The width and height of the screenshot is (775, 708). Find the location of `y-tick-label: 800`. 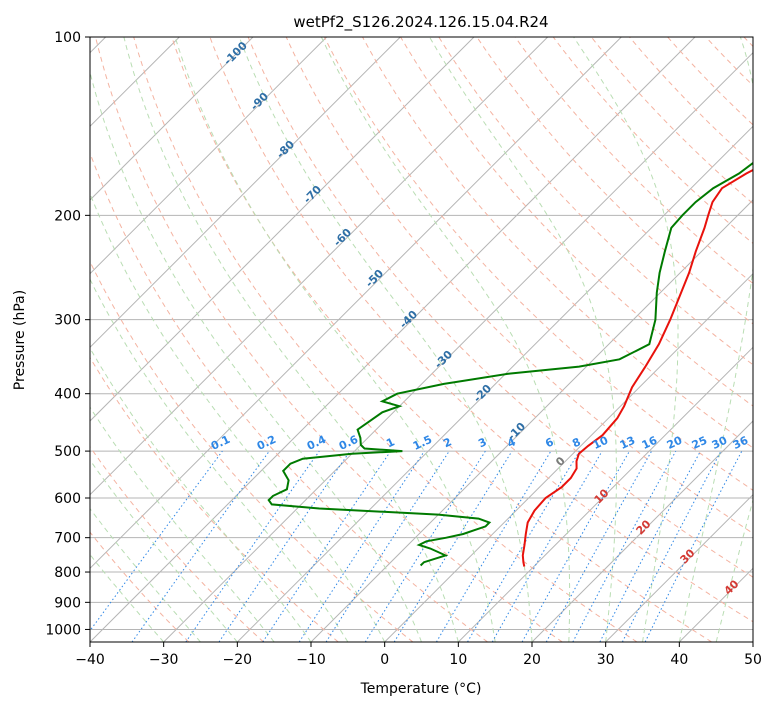

y-tick-label: 800 is located at coordinates (67, 573).